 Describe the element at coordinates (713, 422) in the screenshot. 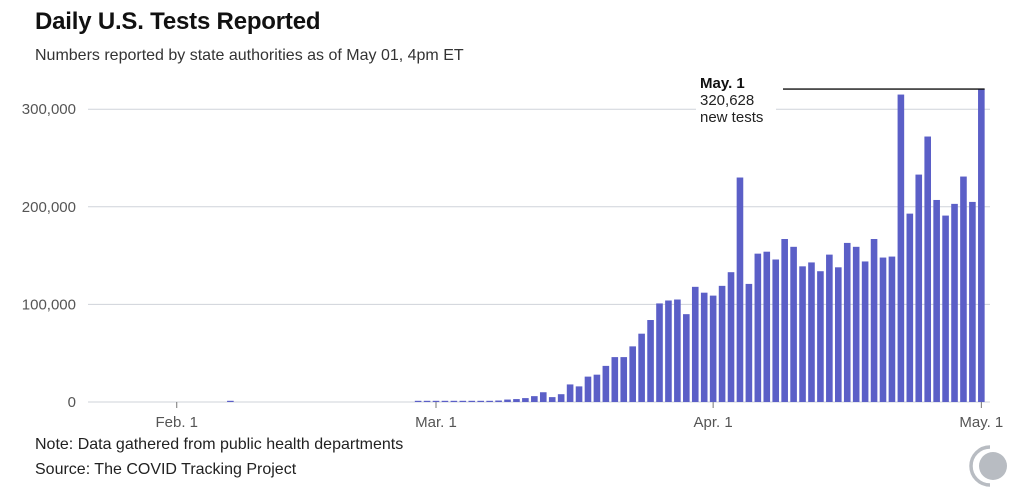

I see `x-tick-label: Apr. 1` at that location.